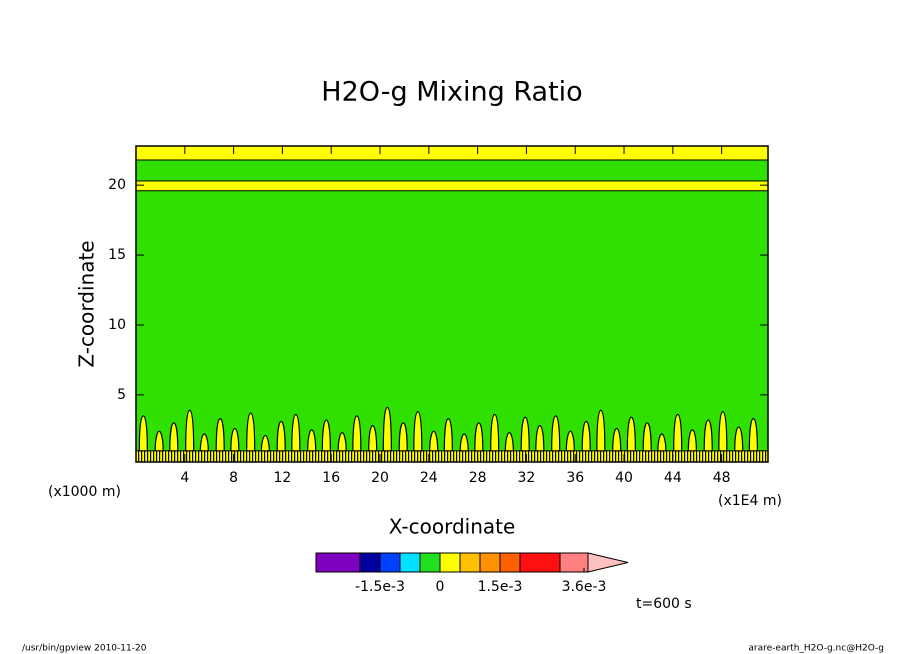  I want to click on y-tick-label: 20, so click(117, 185).